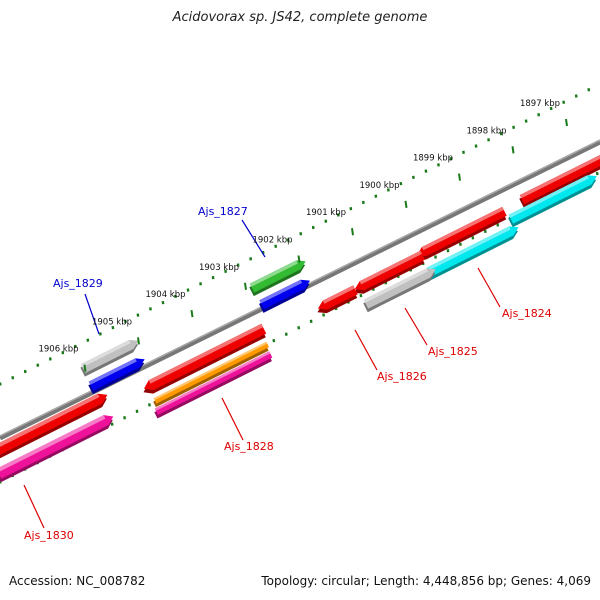 The height and width of the screenshot is (600, 600). What do you see at coordinates (389, 272) in the screenshot?
I see `gene-bar-ajs1825-red` at bounding box center [389, 272].